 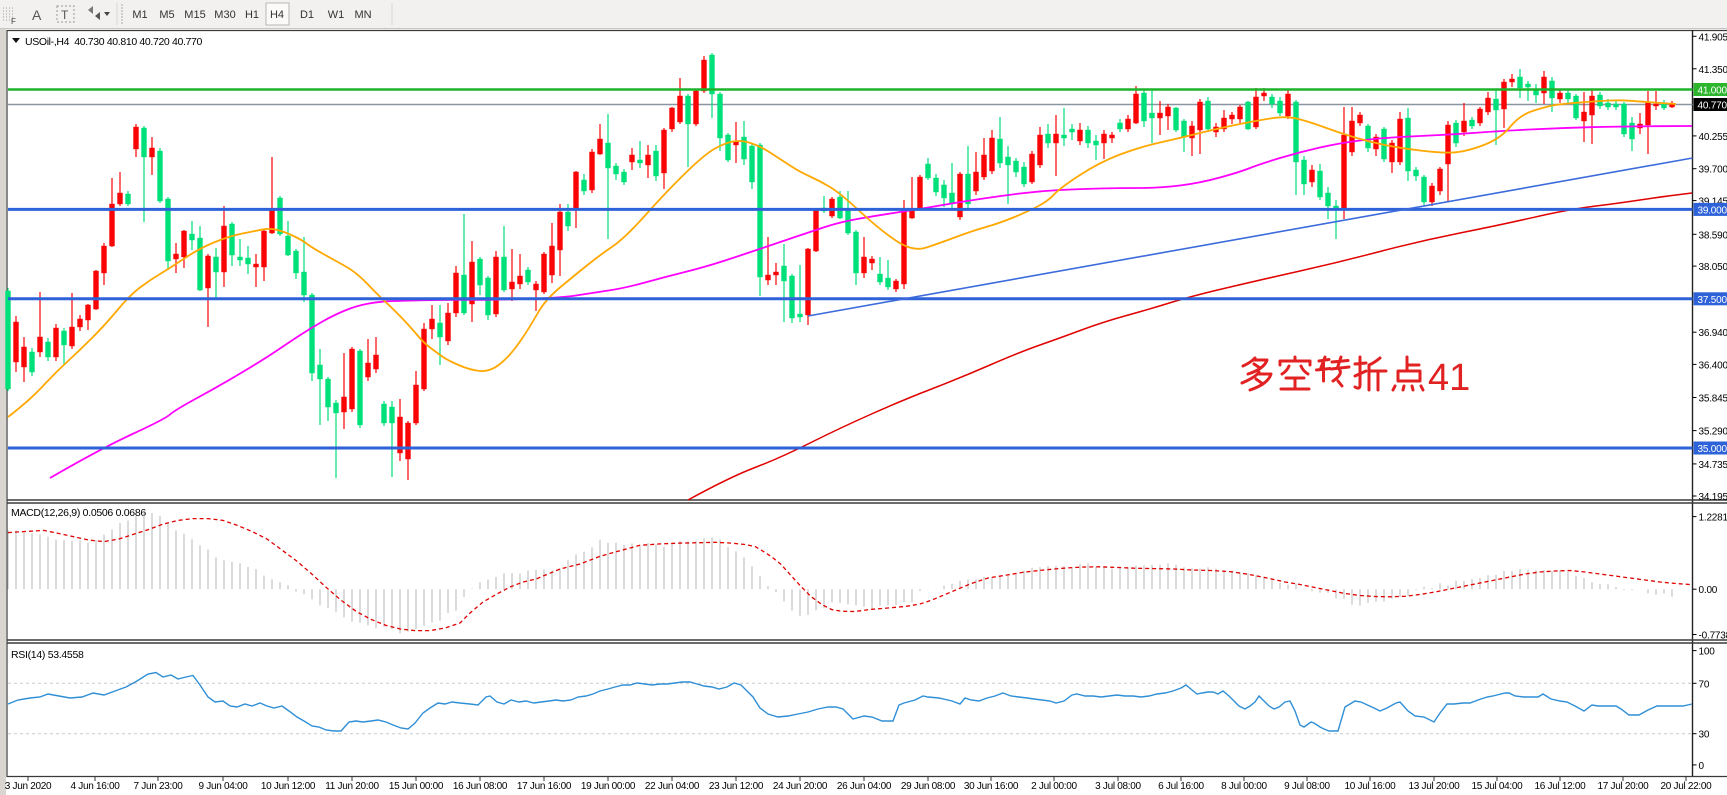 What do you see at coordinates (1713, 170) in the screenshot?
I see `svg-text: 39.700` at bounding box center [1713, 170].